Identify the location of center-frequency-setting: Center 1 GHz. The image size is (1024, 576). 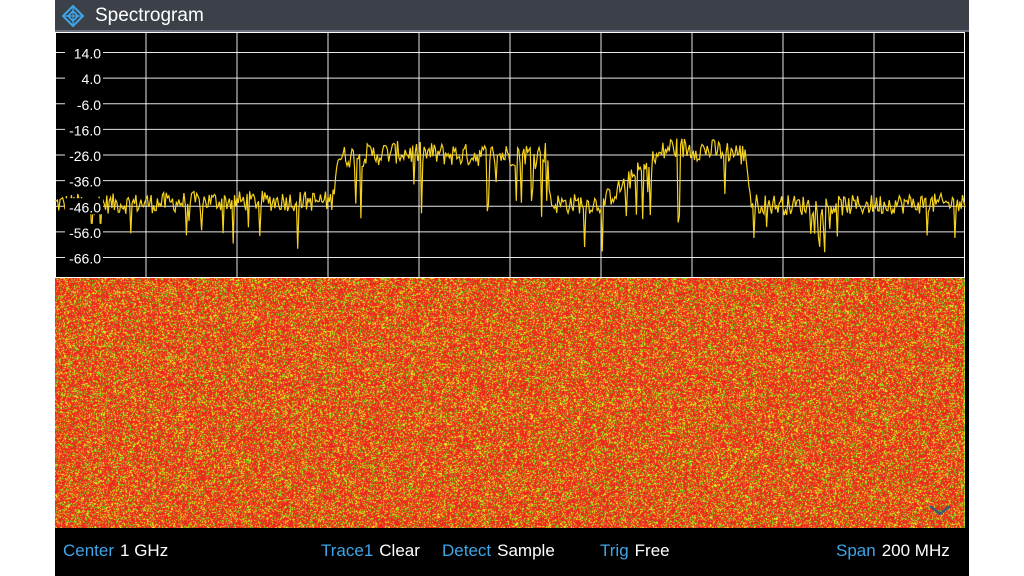
(115, 551).